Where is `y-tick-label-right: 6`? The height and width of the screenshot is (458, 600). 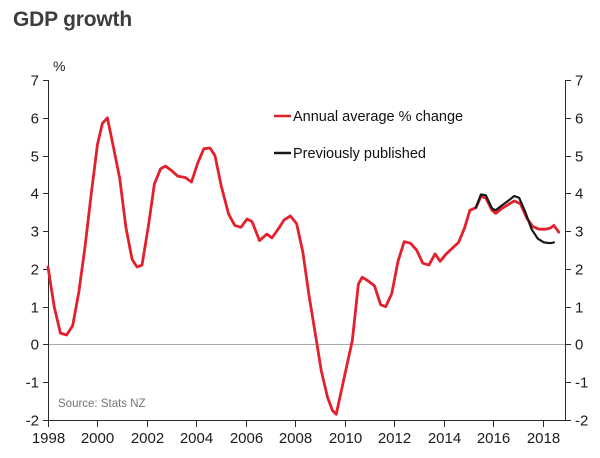
y-tick-label-right: 6 is located at coordinates (579, 119).